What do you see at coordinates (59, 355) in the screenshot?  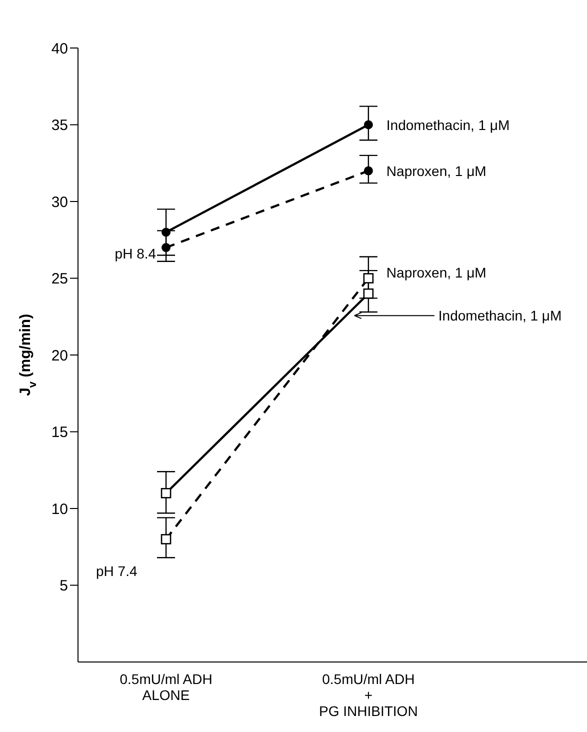 I see `y-tick-label: 20` at bounding box center [59, 355].